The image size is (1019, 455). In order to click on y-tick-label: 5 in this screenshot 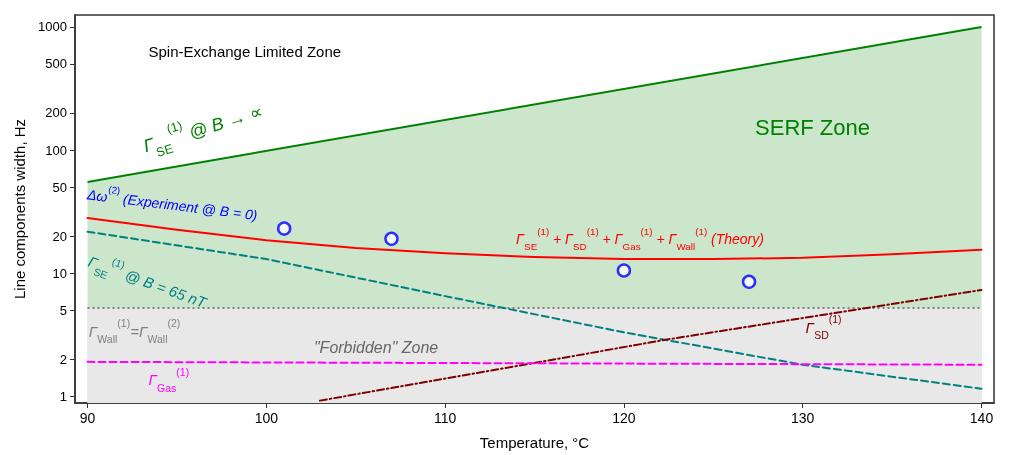, I will do `click(63, 310)`.